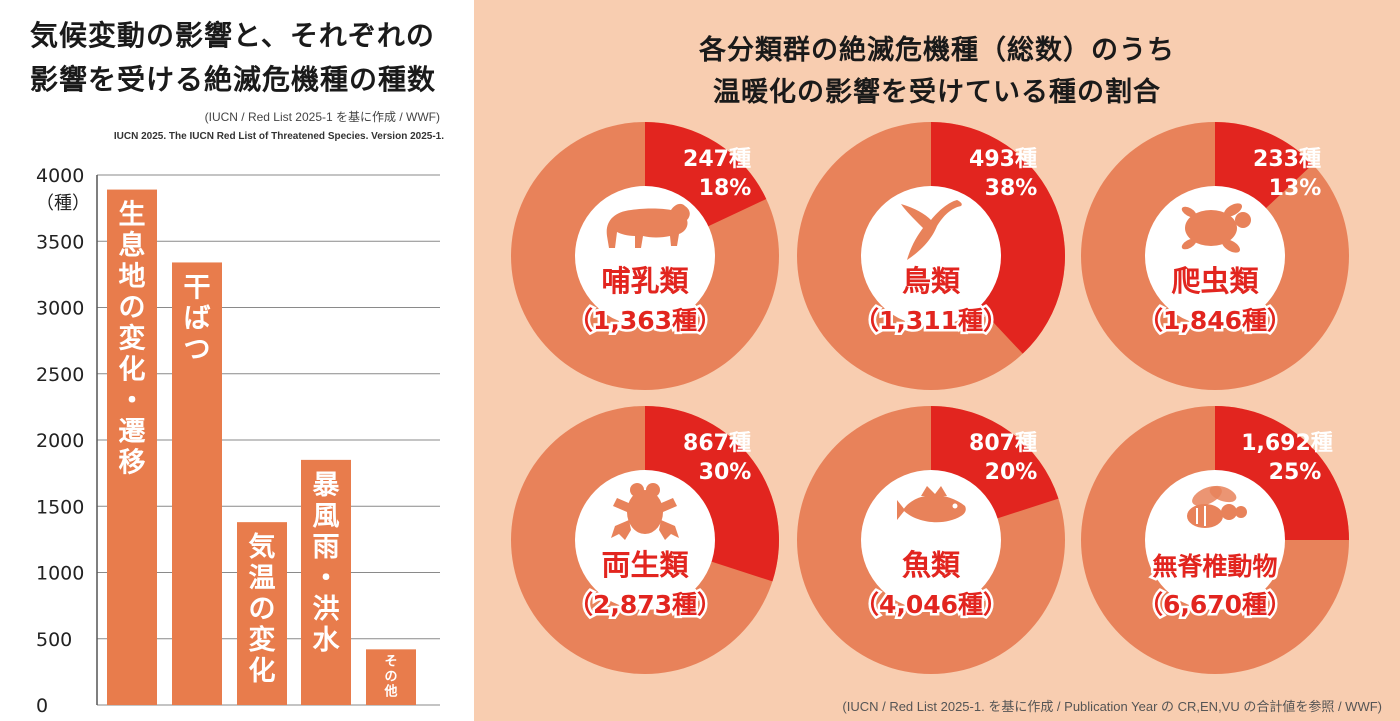 The width and height of the screenshot is (1400, 721). What do you see at coordinates (60, 176) in the screenshot?
I see `y-tick-label: 4000` at bounding box center [60, 176].